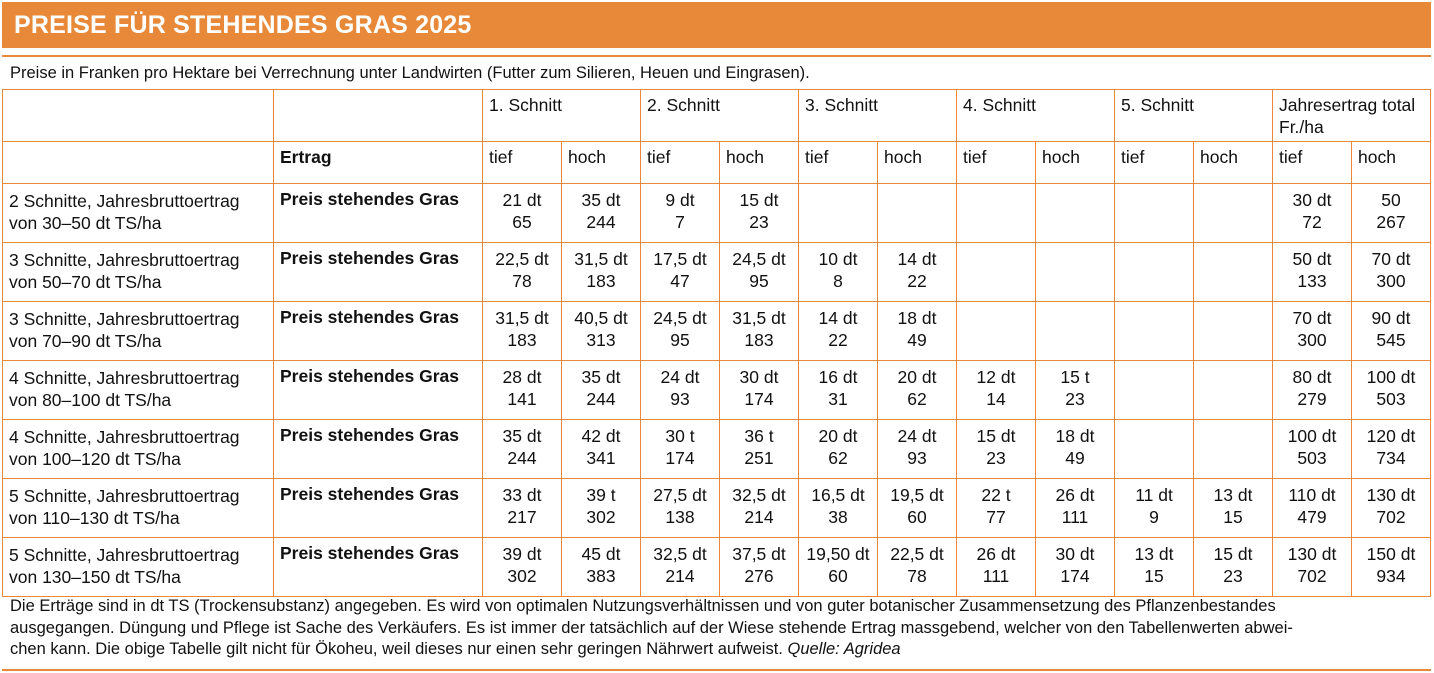  I want to click on table-cell: 12 dt 14, so click(996, 390).